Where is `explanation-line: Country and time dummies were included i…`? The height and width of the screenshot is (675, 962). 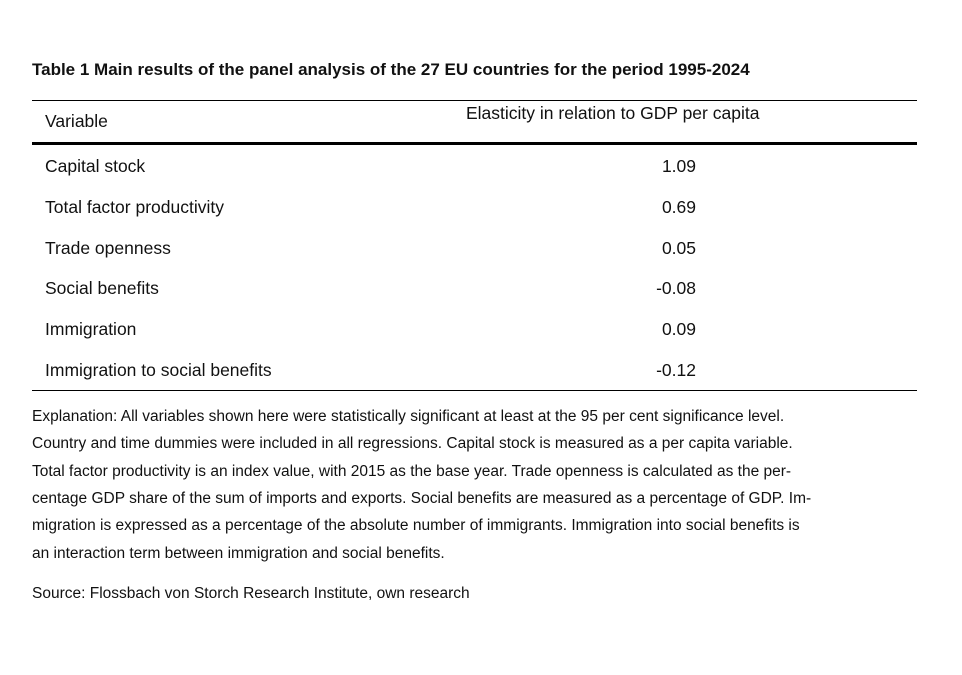 explanation-line: Country and time dummies were included i… is located at coordinates (412, 444).